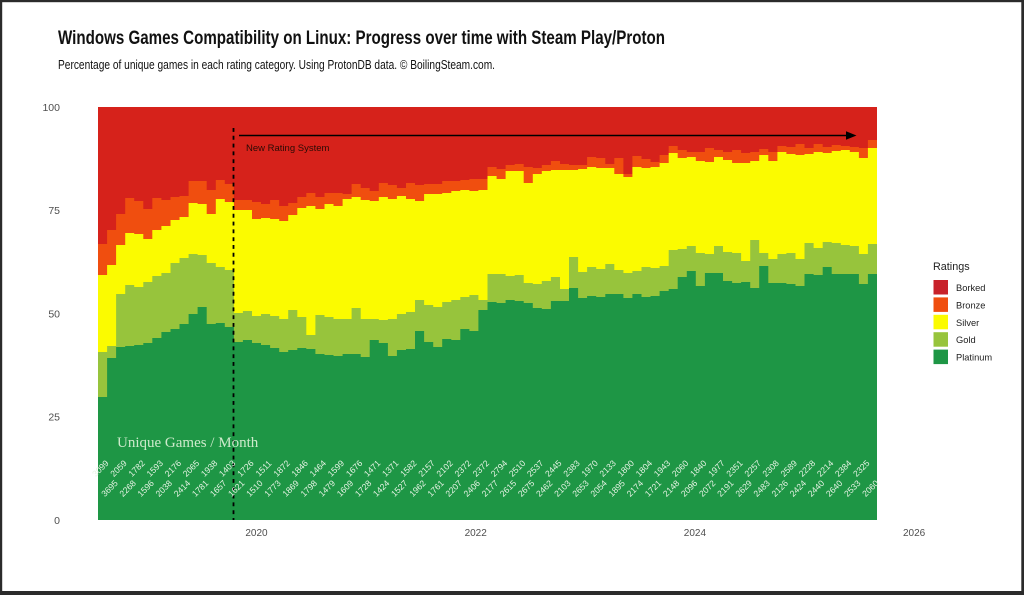 The image size is (1024, 595). I want to click on svg-text: 50, so click(54, 314).